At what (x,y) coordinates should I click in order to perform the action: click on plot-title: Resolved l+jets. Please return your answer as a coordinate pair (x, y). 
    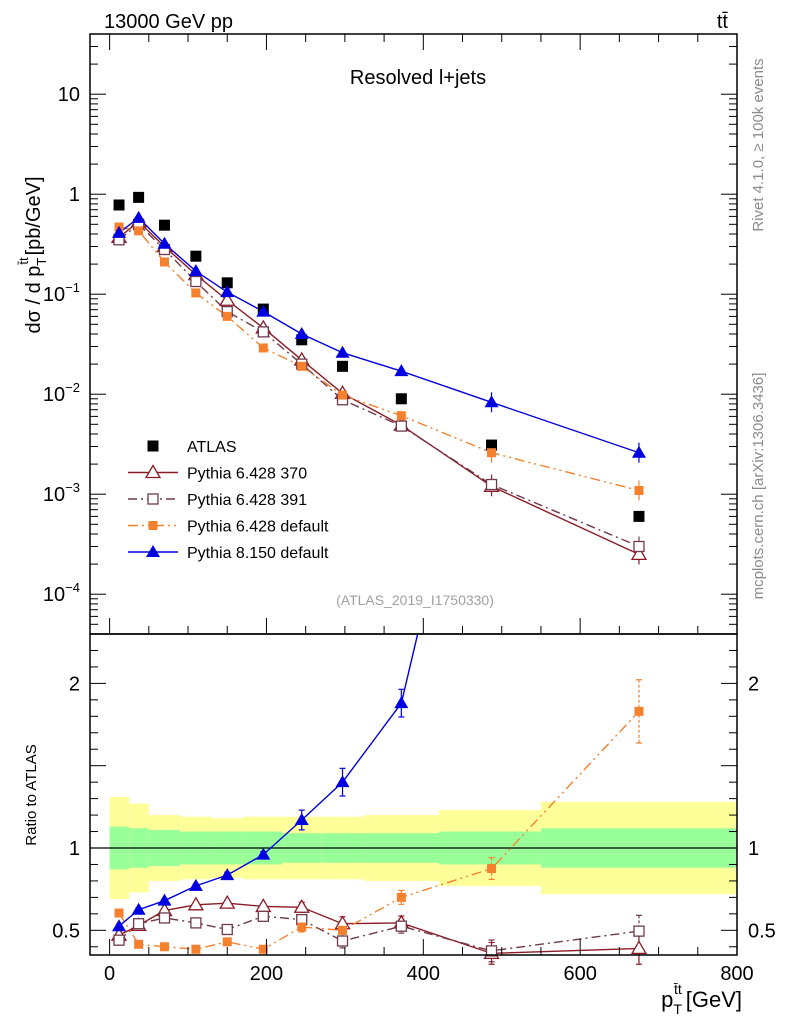
    Looking at the image, I should click on (418, 78).